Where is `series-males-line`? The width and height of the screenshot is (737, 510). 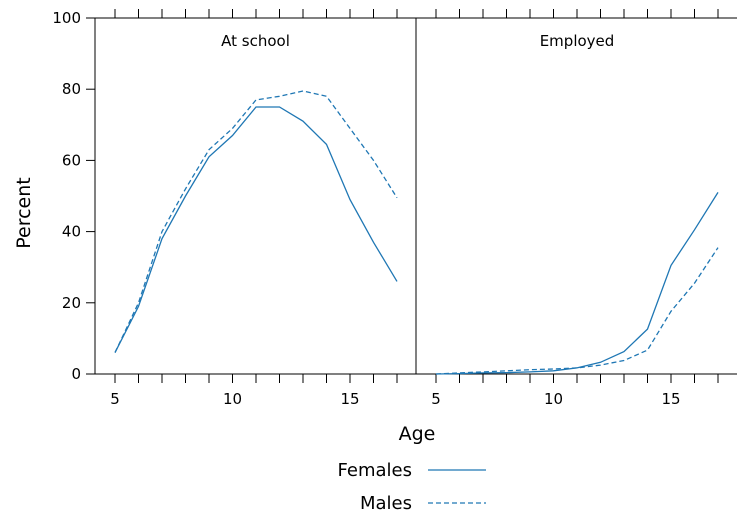
series-males-line is located at coordinates (577, 311).